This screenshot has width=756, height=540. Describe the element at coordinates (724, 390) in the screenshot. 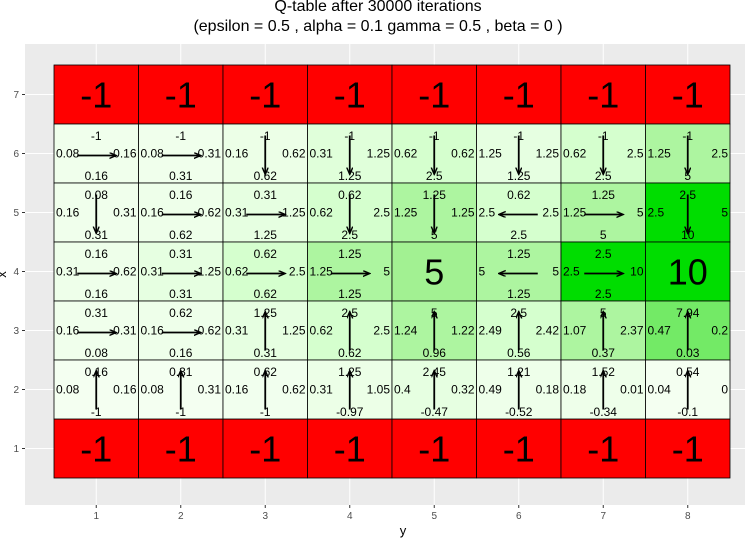

I see `q-right-label: 0` at that location.